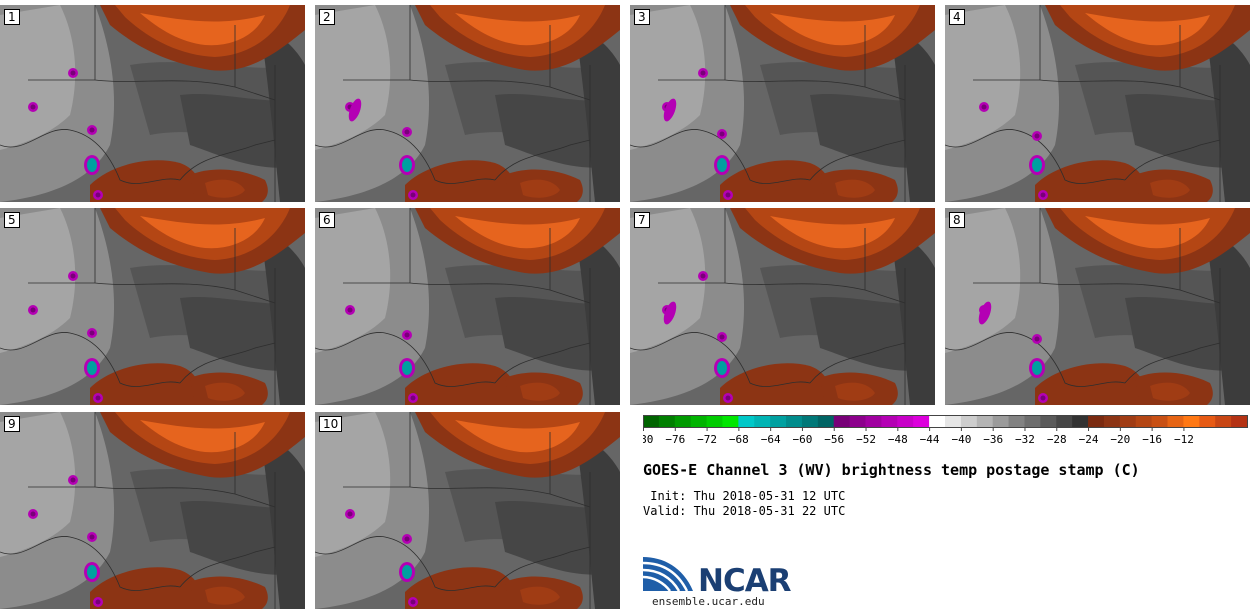 The image size is (1260, 610). What do you see at coordinates (771, 439) in the screenshot?
I see `colorbar-tick-label: −64` at bounding box center [771, 439].